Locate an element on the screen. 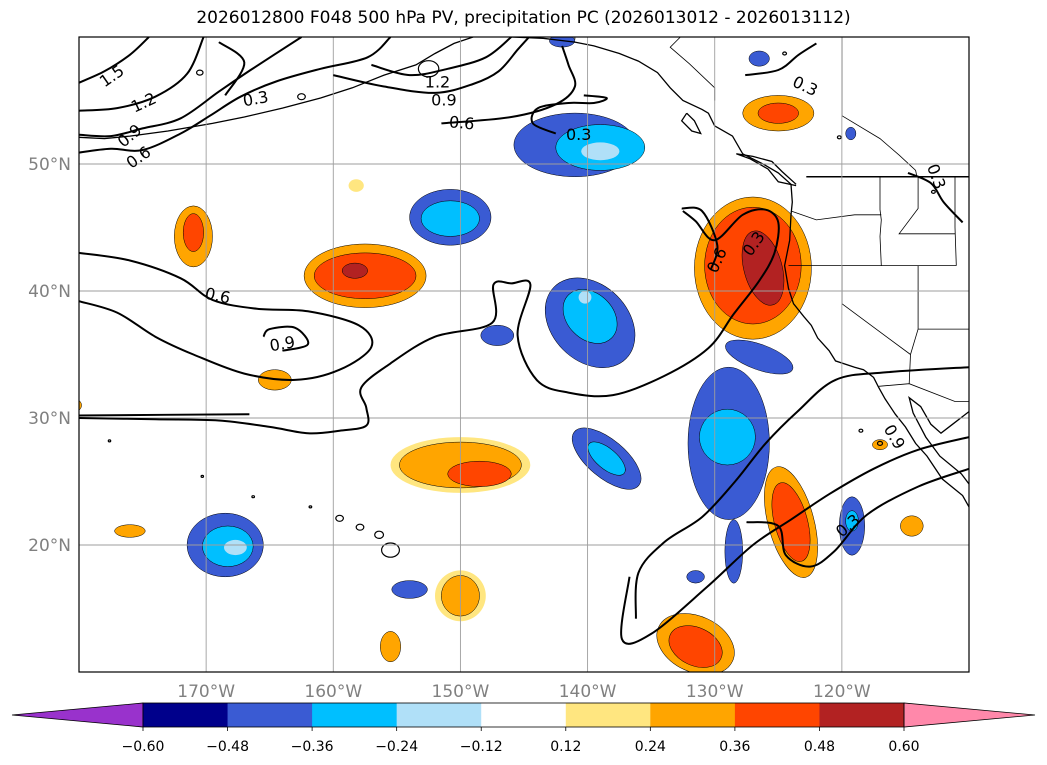  contour-label-7: 0.6 is located at coordinates (461, 122).